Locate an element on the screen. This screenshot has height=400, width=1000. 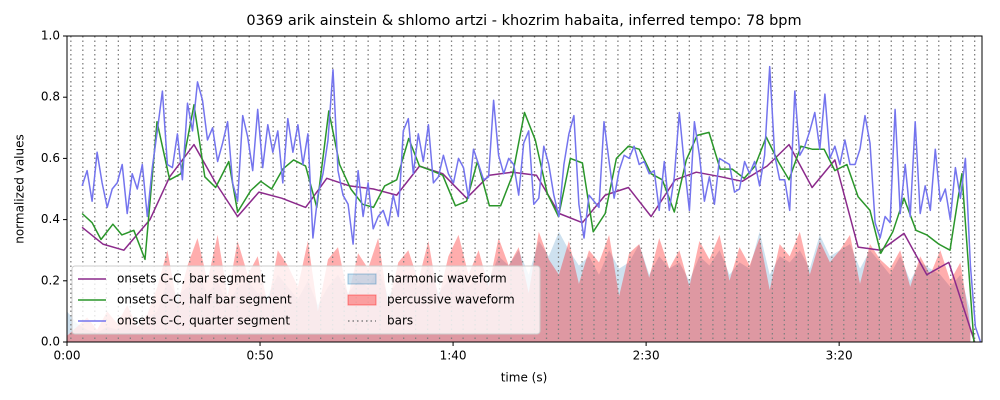
x-tick-label: 3:20 is located at coordinates (839, 356).